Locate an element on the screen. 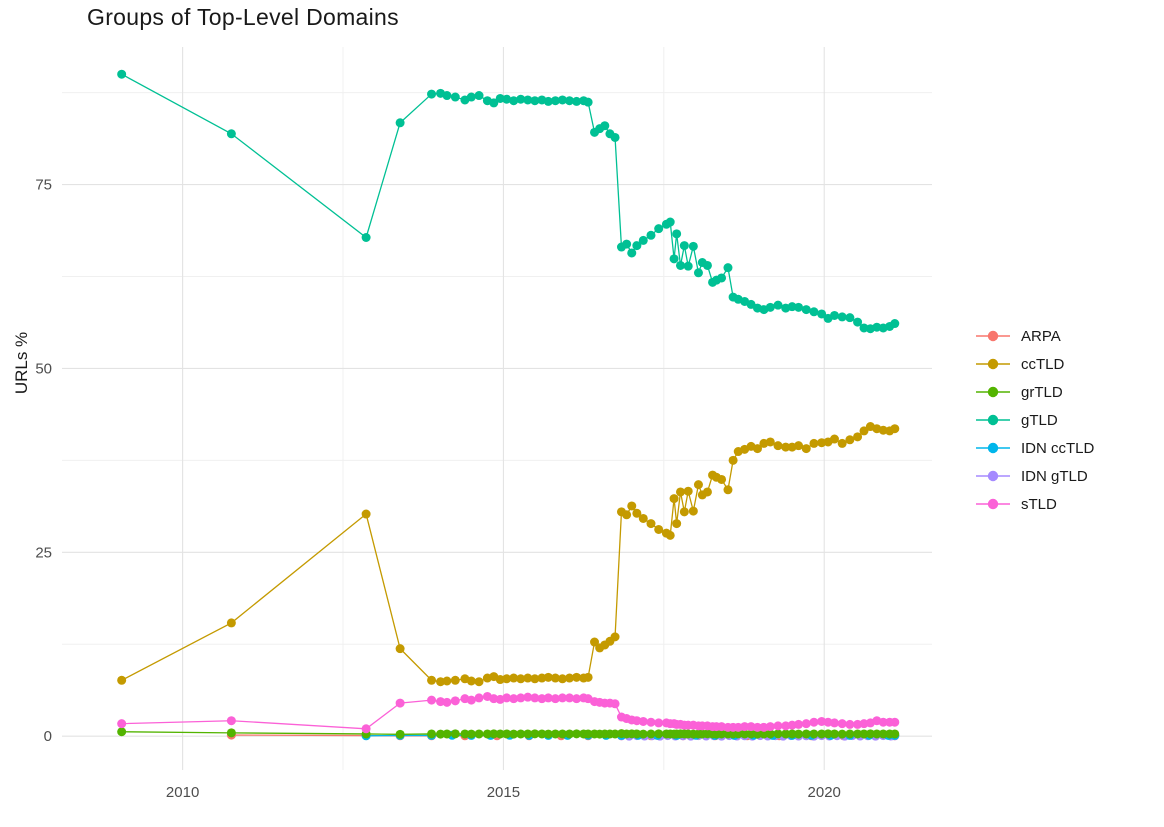 Image resolution: width=1164 pixels, height=827 pixels. series-sTLD is located at coordinates (508, 712).